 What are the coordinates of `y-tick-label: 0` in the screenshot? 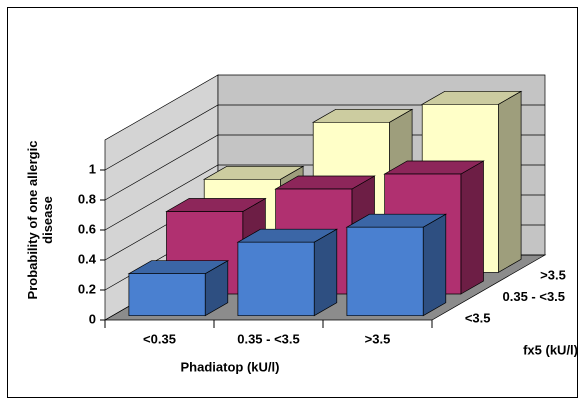 It's located at (92, 318).